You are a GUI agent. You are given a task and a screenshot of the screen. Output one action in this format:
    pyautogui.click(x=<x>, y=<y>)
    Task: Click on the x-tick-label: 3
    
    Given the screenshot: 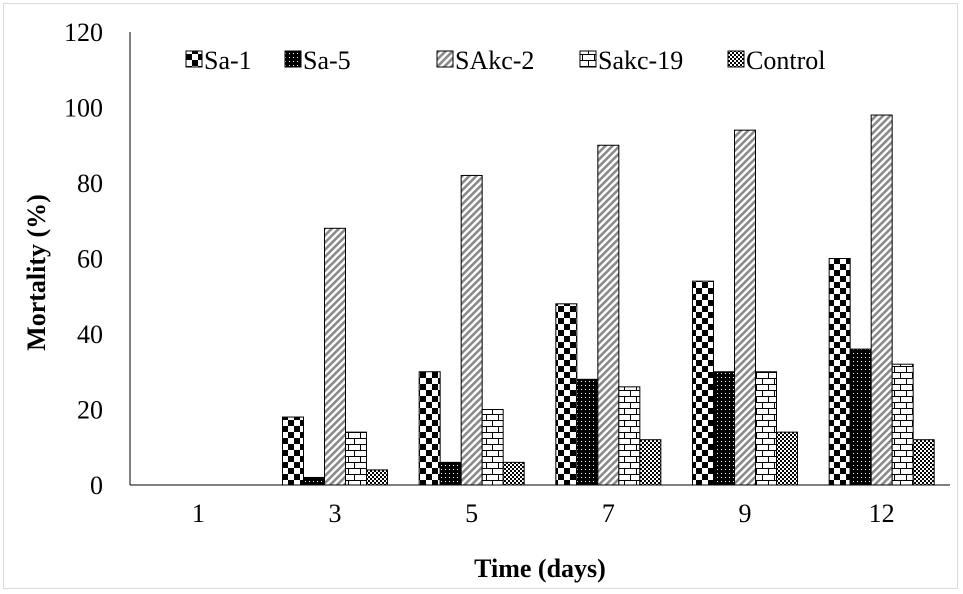 What is the action you would take?
    pyautogui.click(x=335, y=513)
    